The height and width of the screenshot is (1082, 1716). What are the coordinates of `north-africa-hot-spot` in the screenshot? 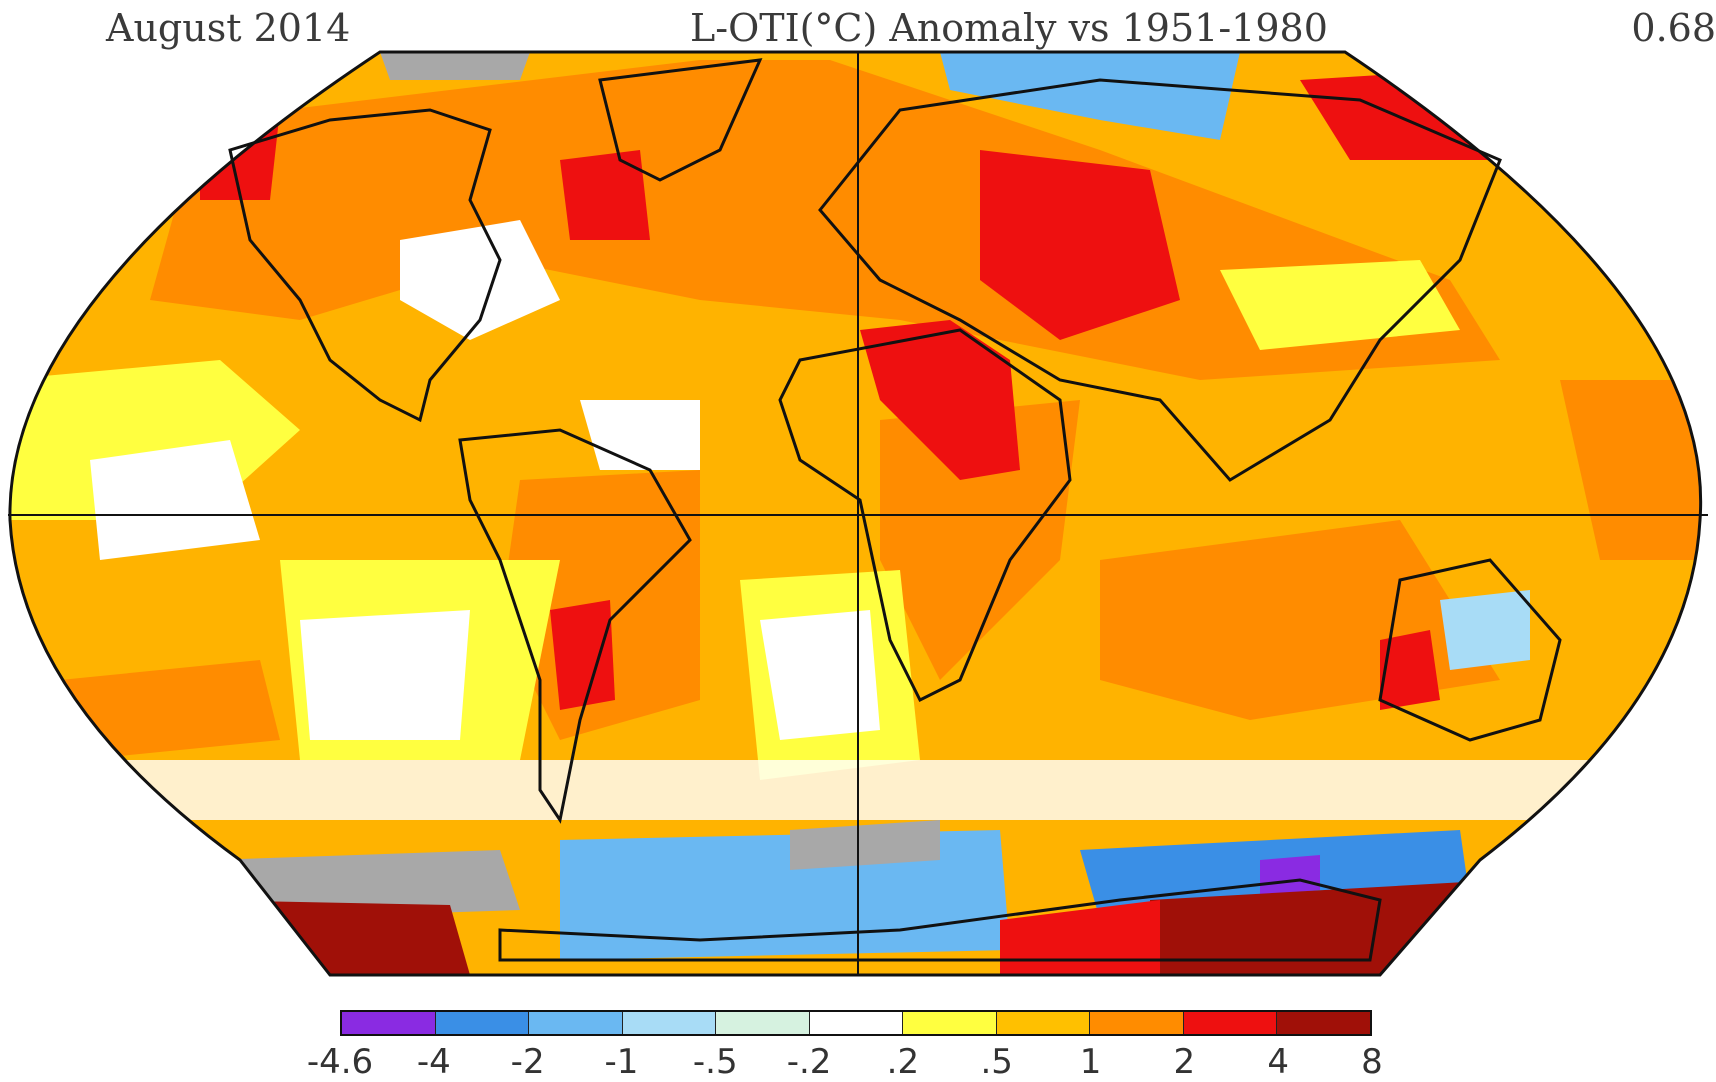 It's located at (940, 400).